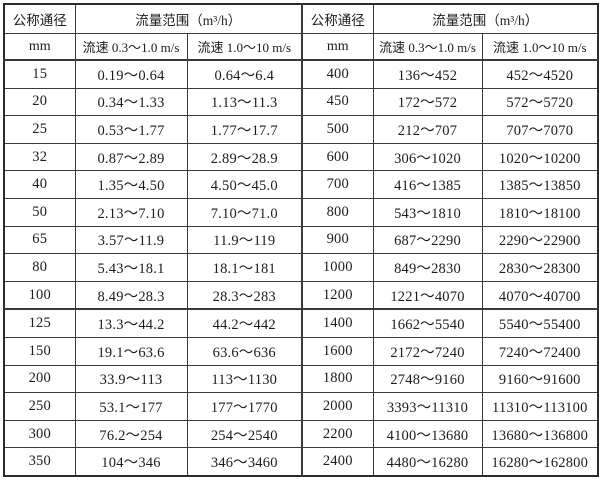 The image size is (600, 481). I want to click on cell-flow-low-left: 0.34～1.33, so click(131, 102).